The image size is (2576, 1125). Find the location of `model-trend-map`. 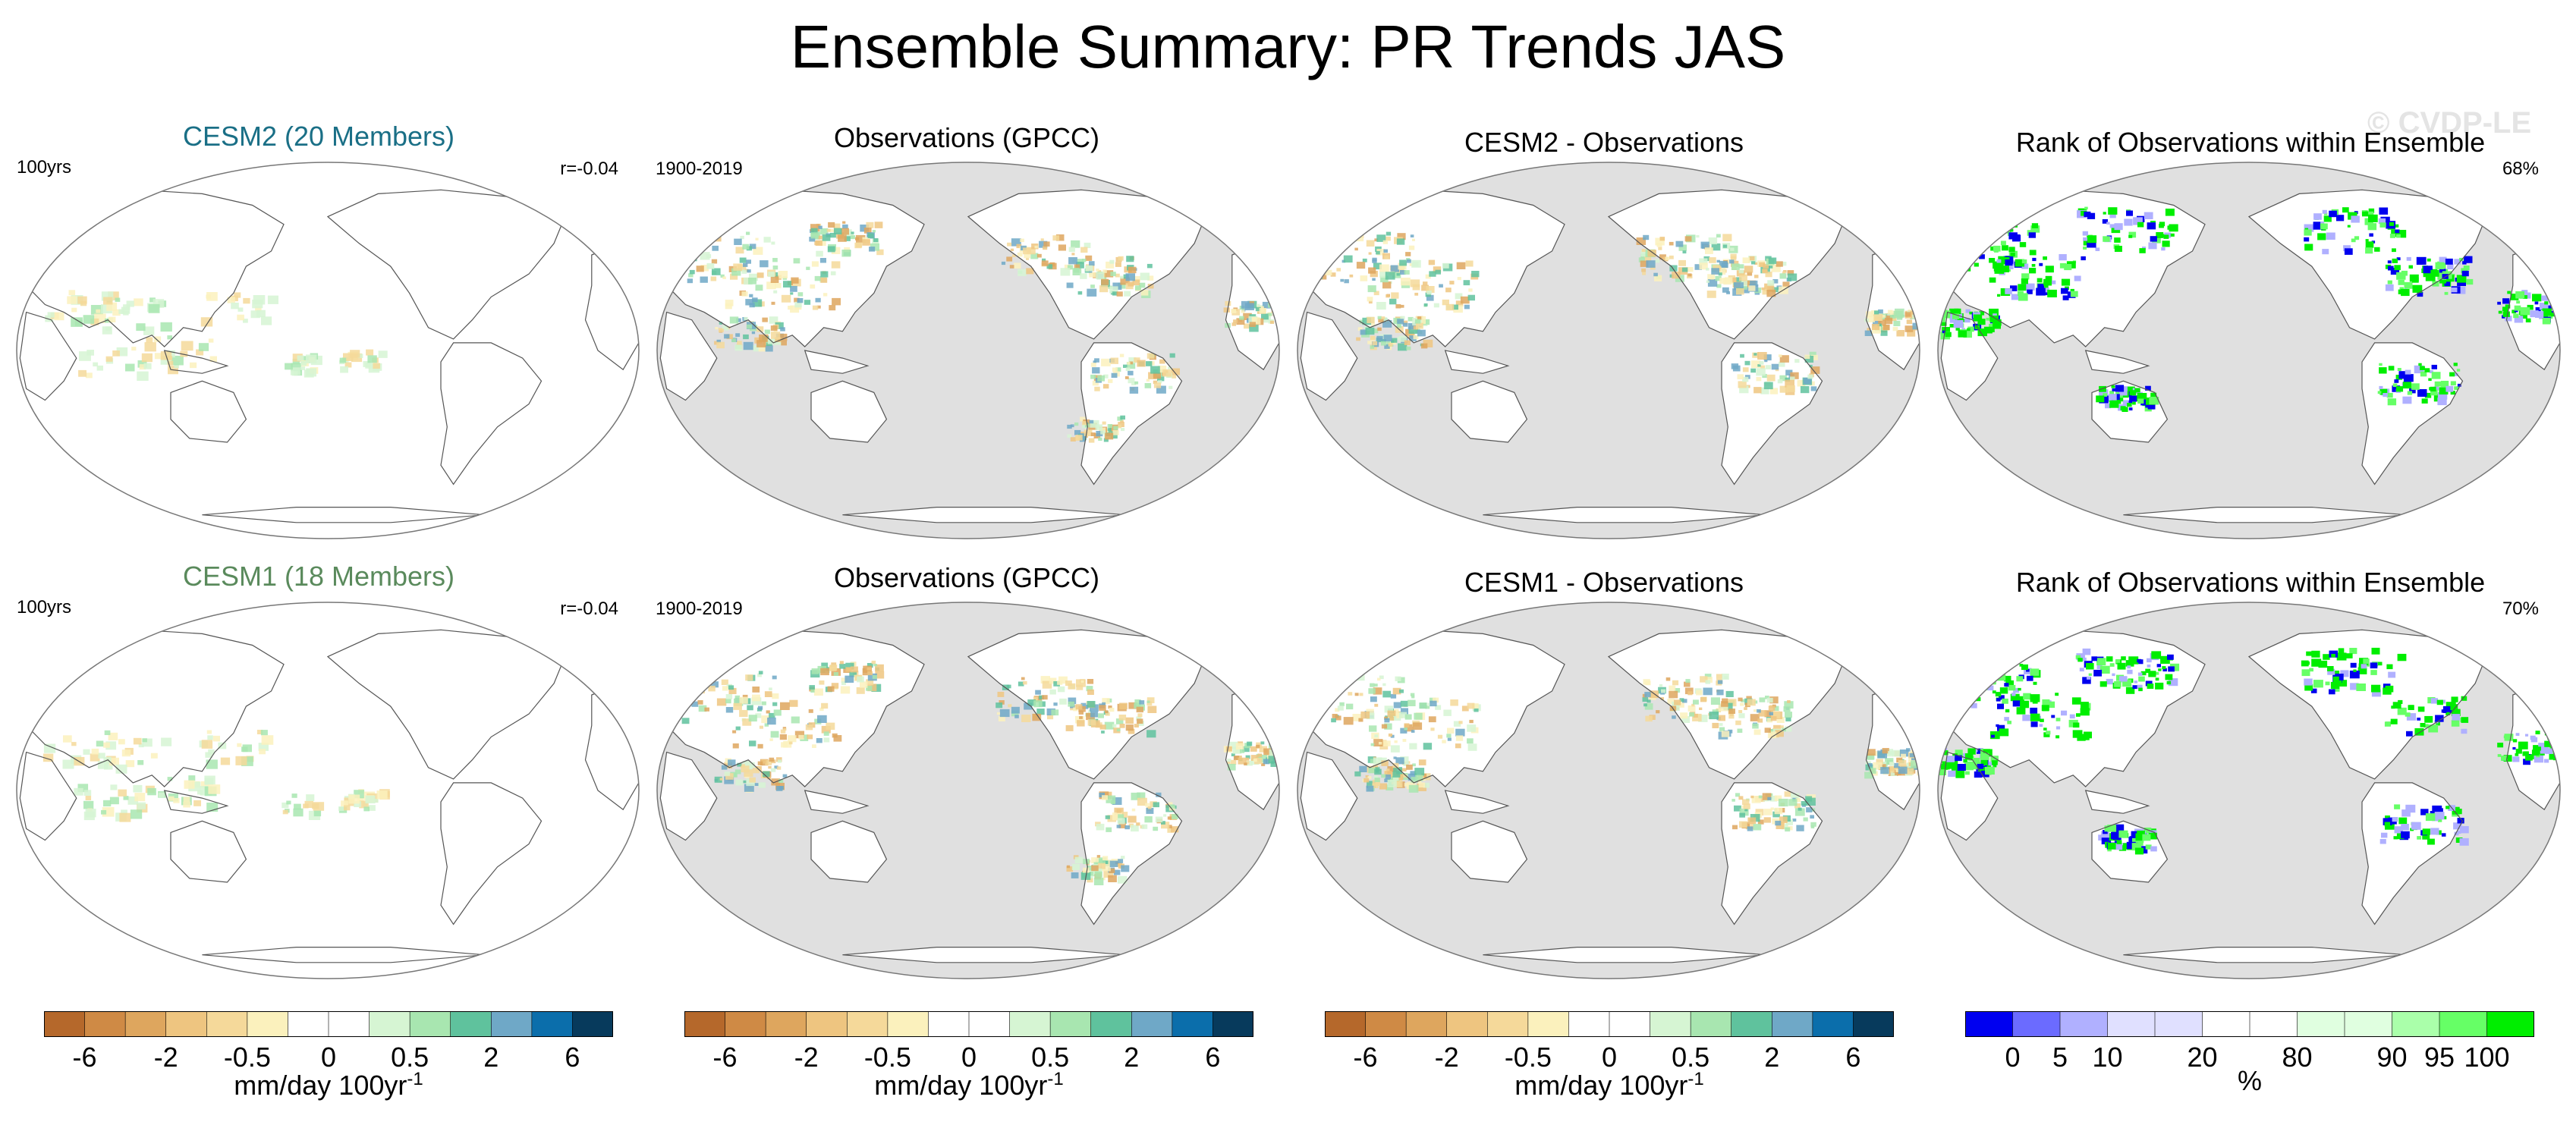

model-trend-map is located at coordinates (328, 790).